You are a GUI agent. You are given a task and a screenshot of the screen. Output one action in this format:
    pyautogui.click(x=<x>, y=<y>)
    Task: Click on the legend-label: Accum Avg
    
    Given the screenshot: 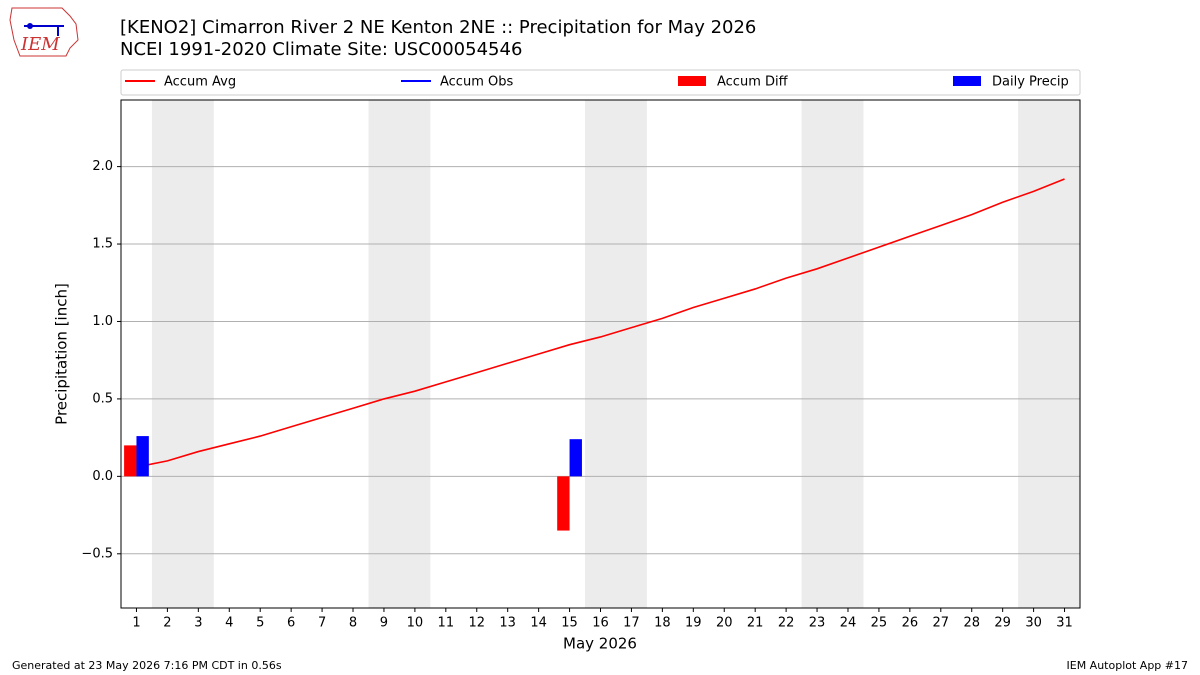 What is the action you would take?
    pyautogui.click(x=200, y=82)
    